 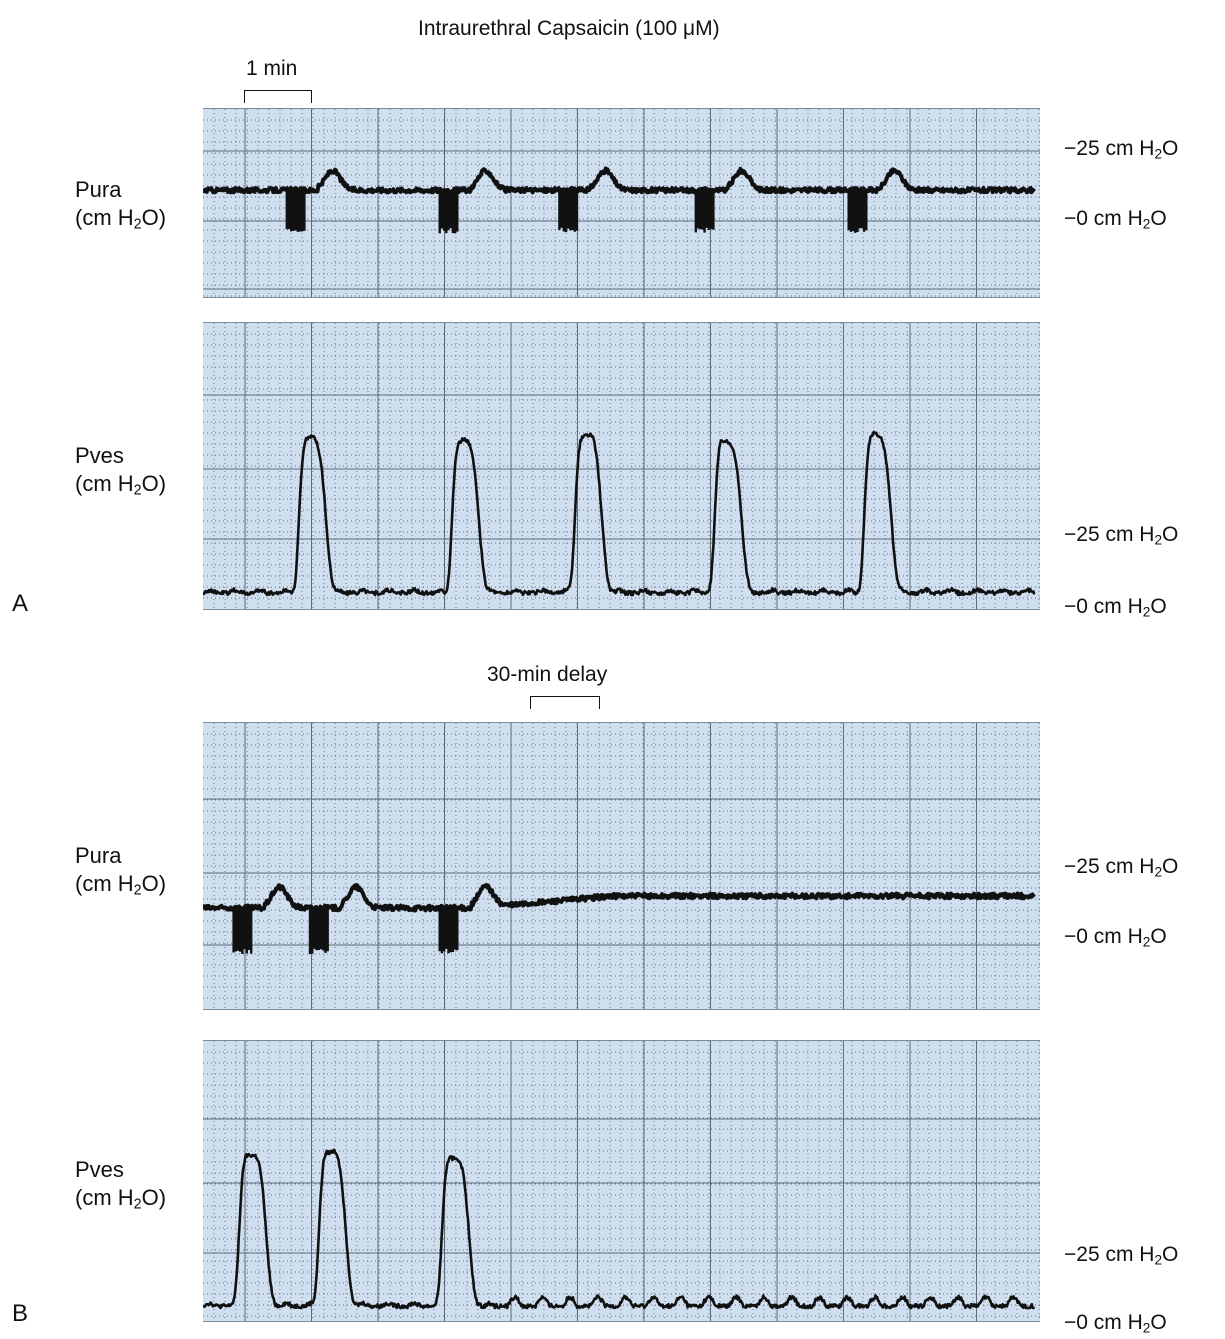 I want to click on scale-b-pves-25: −25 cm H2O, so click(x=1121, y=1255).